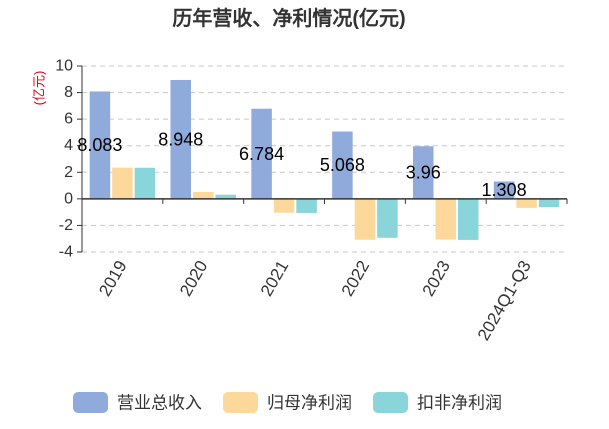 The width and height of the screenshot is (609, 429). What do you see at coordinates (68, 159) in the screenshot?
I see `y-axis: 10 8 6 4 2 0 -2 -4` at bounding box center [68, 159].